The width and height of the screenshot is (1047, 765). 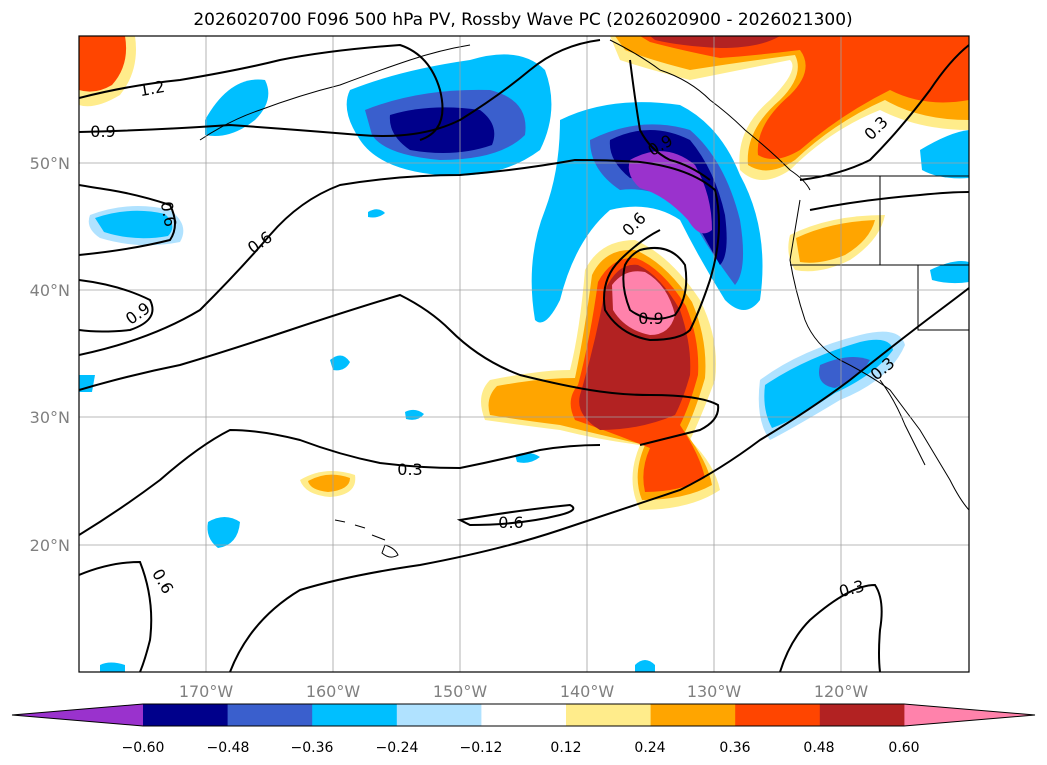 What do you see at coordinates (134, 224) in the screenshot?
I see `anomaly-blob-west-core` at bounding box center [134, 224].